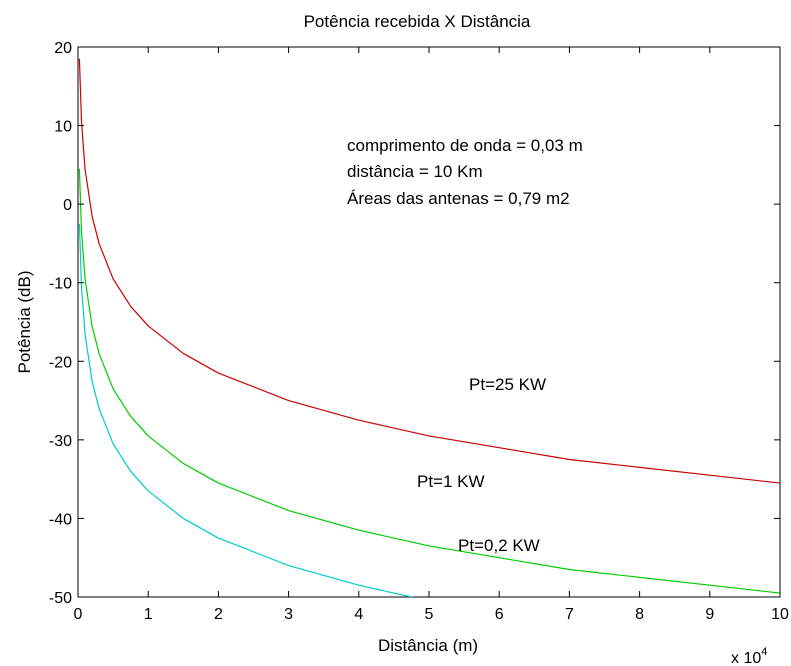  Describe the element at coordinates (429, 614) in the screenshot. I see `x-tick-label: 5` at that location.